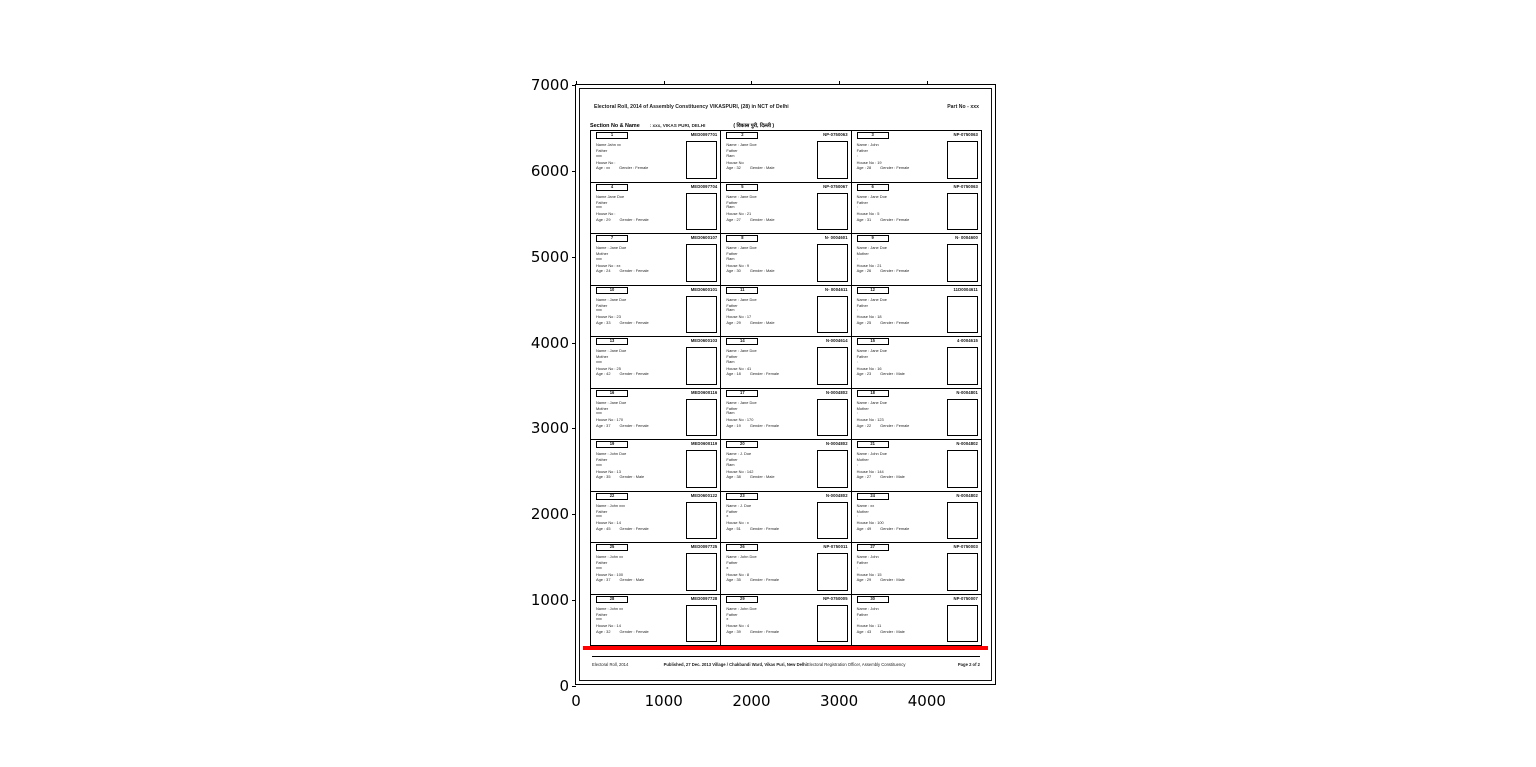 The image size is (1536, 767). I want to click on voter-cell-top: 12 11D0004611, so click(916, 290).